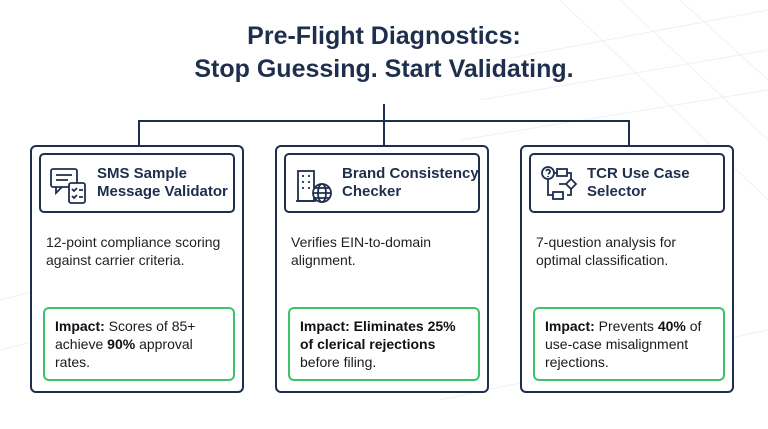 This screenshot has height=429, width=768. I want to click on impact-text: of use-case misalignment rejections., so click(623, 344).